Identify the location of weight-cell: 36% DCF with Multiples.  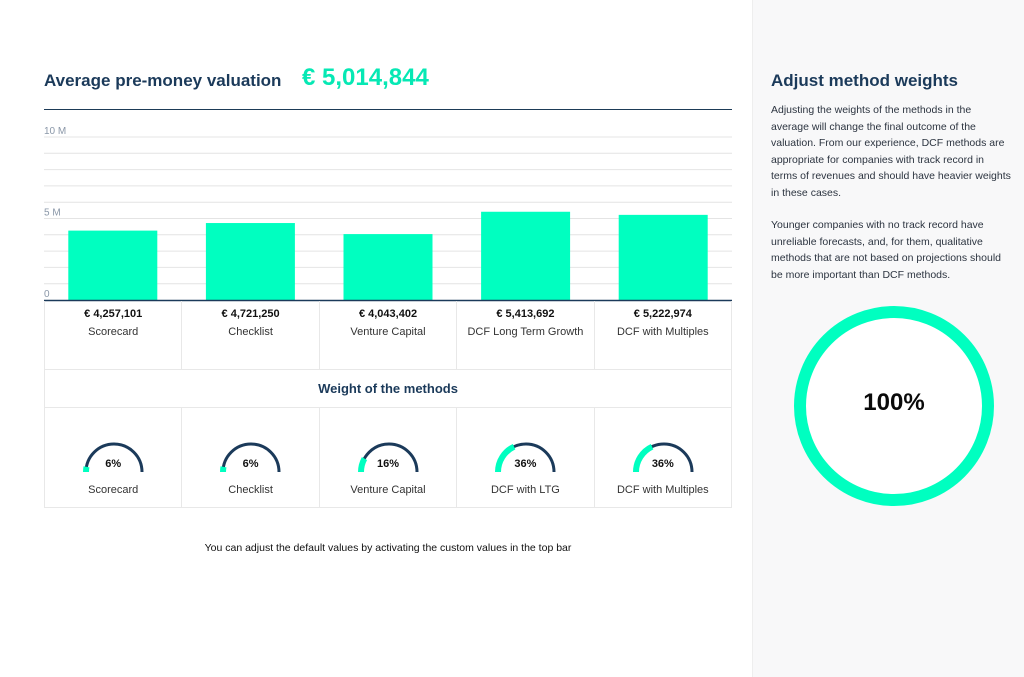
(663, 457).